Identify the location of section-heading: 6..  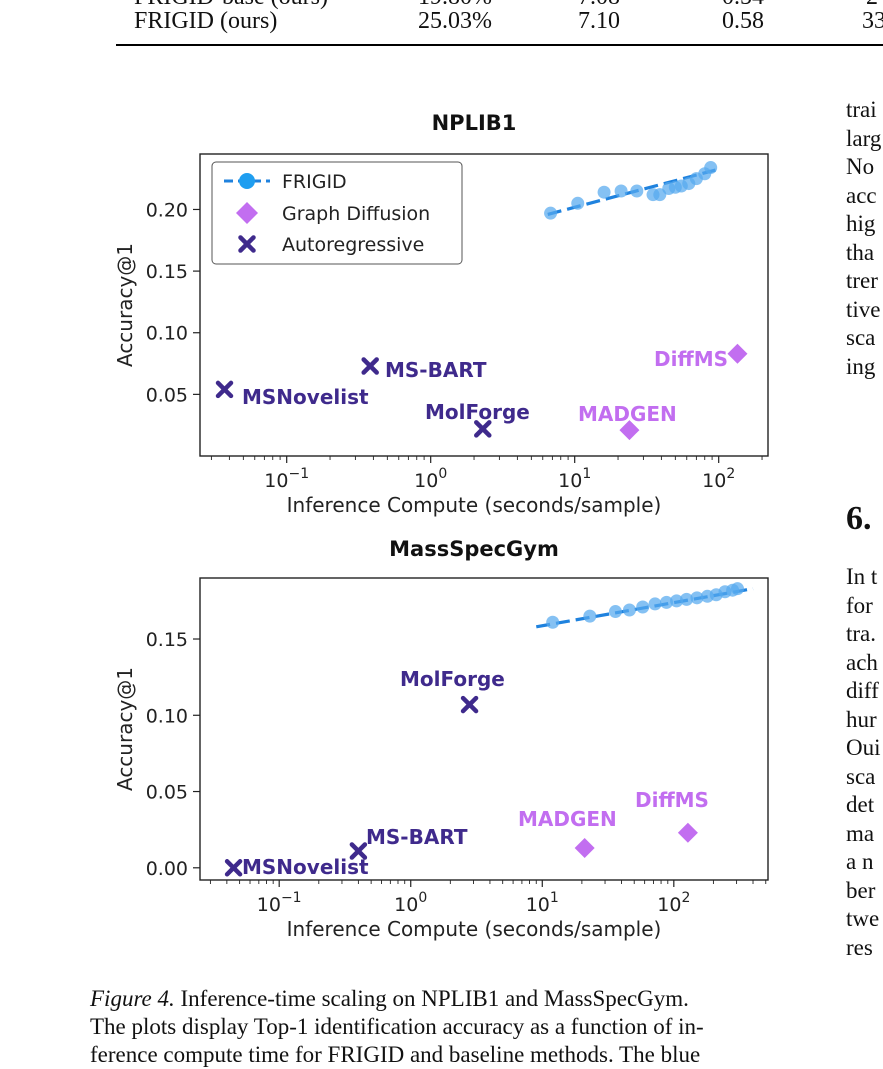
(859, 518).